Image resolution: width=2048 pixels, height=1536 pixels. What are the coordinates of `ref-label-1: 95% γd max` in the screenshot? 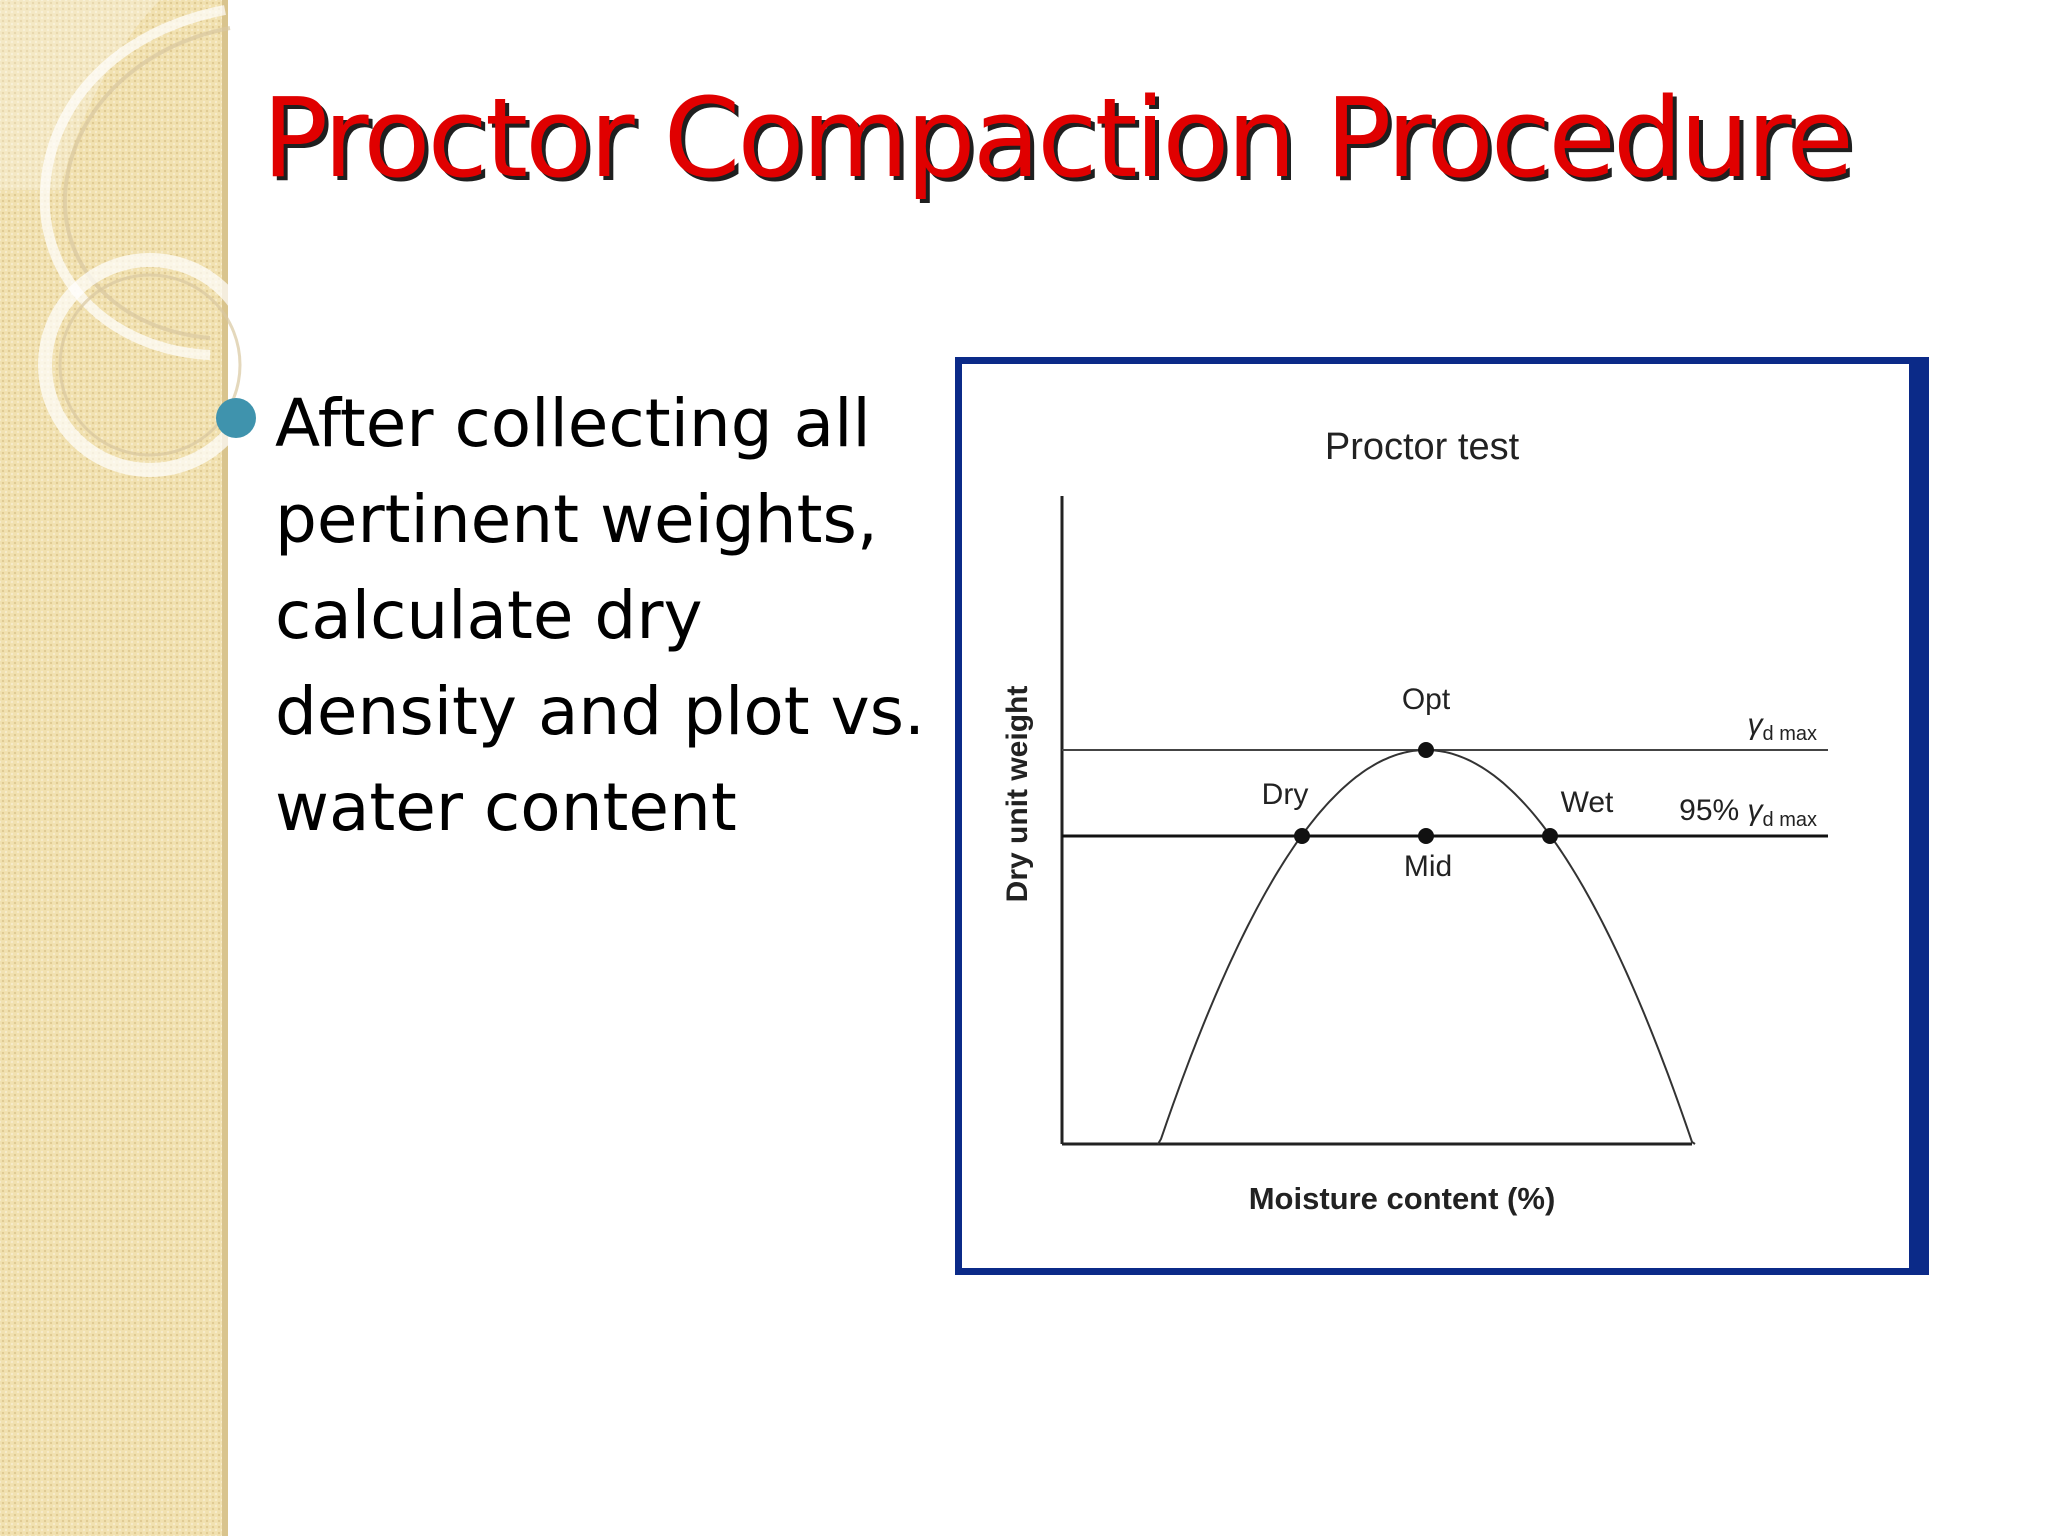 It's located at (1748, 812).